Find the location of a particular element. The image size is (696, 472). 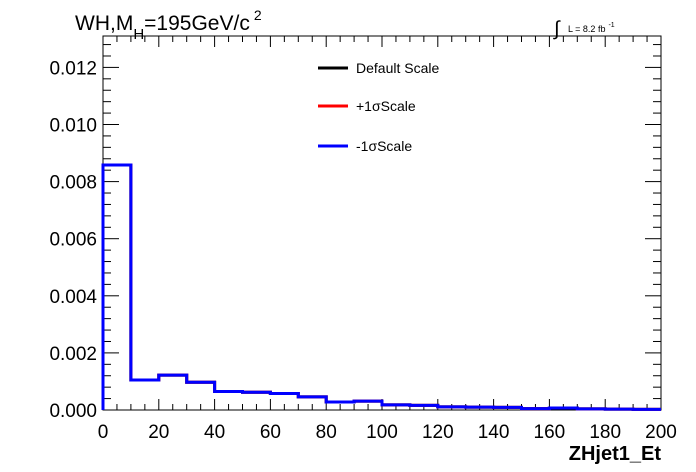

x-tick-label: 140 is located at coordinates (494, 432).